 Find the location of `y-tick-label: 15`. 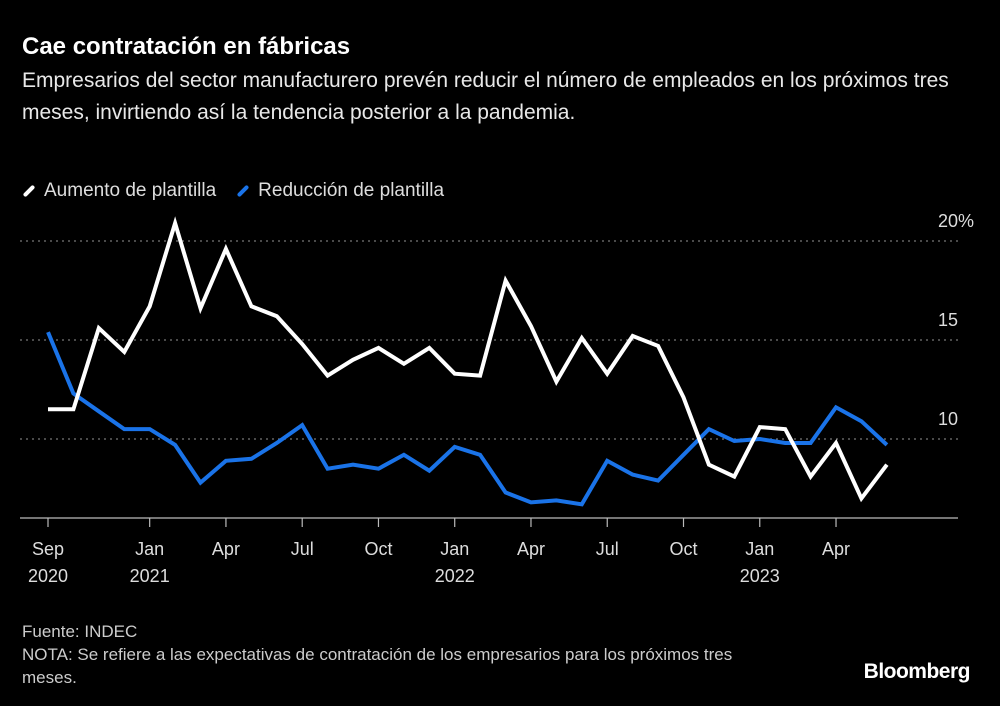

y-tick-label: 15 is located at coordinates (948, 320).